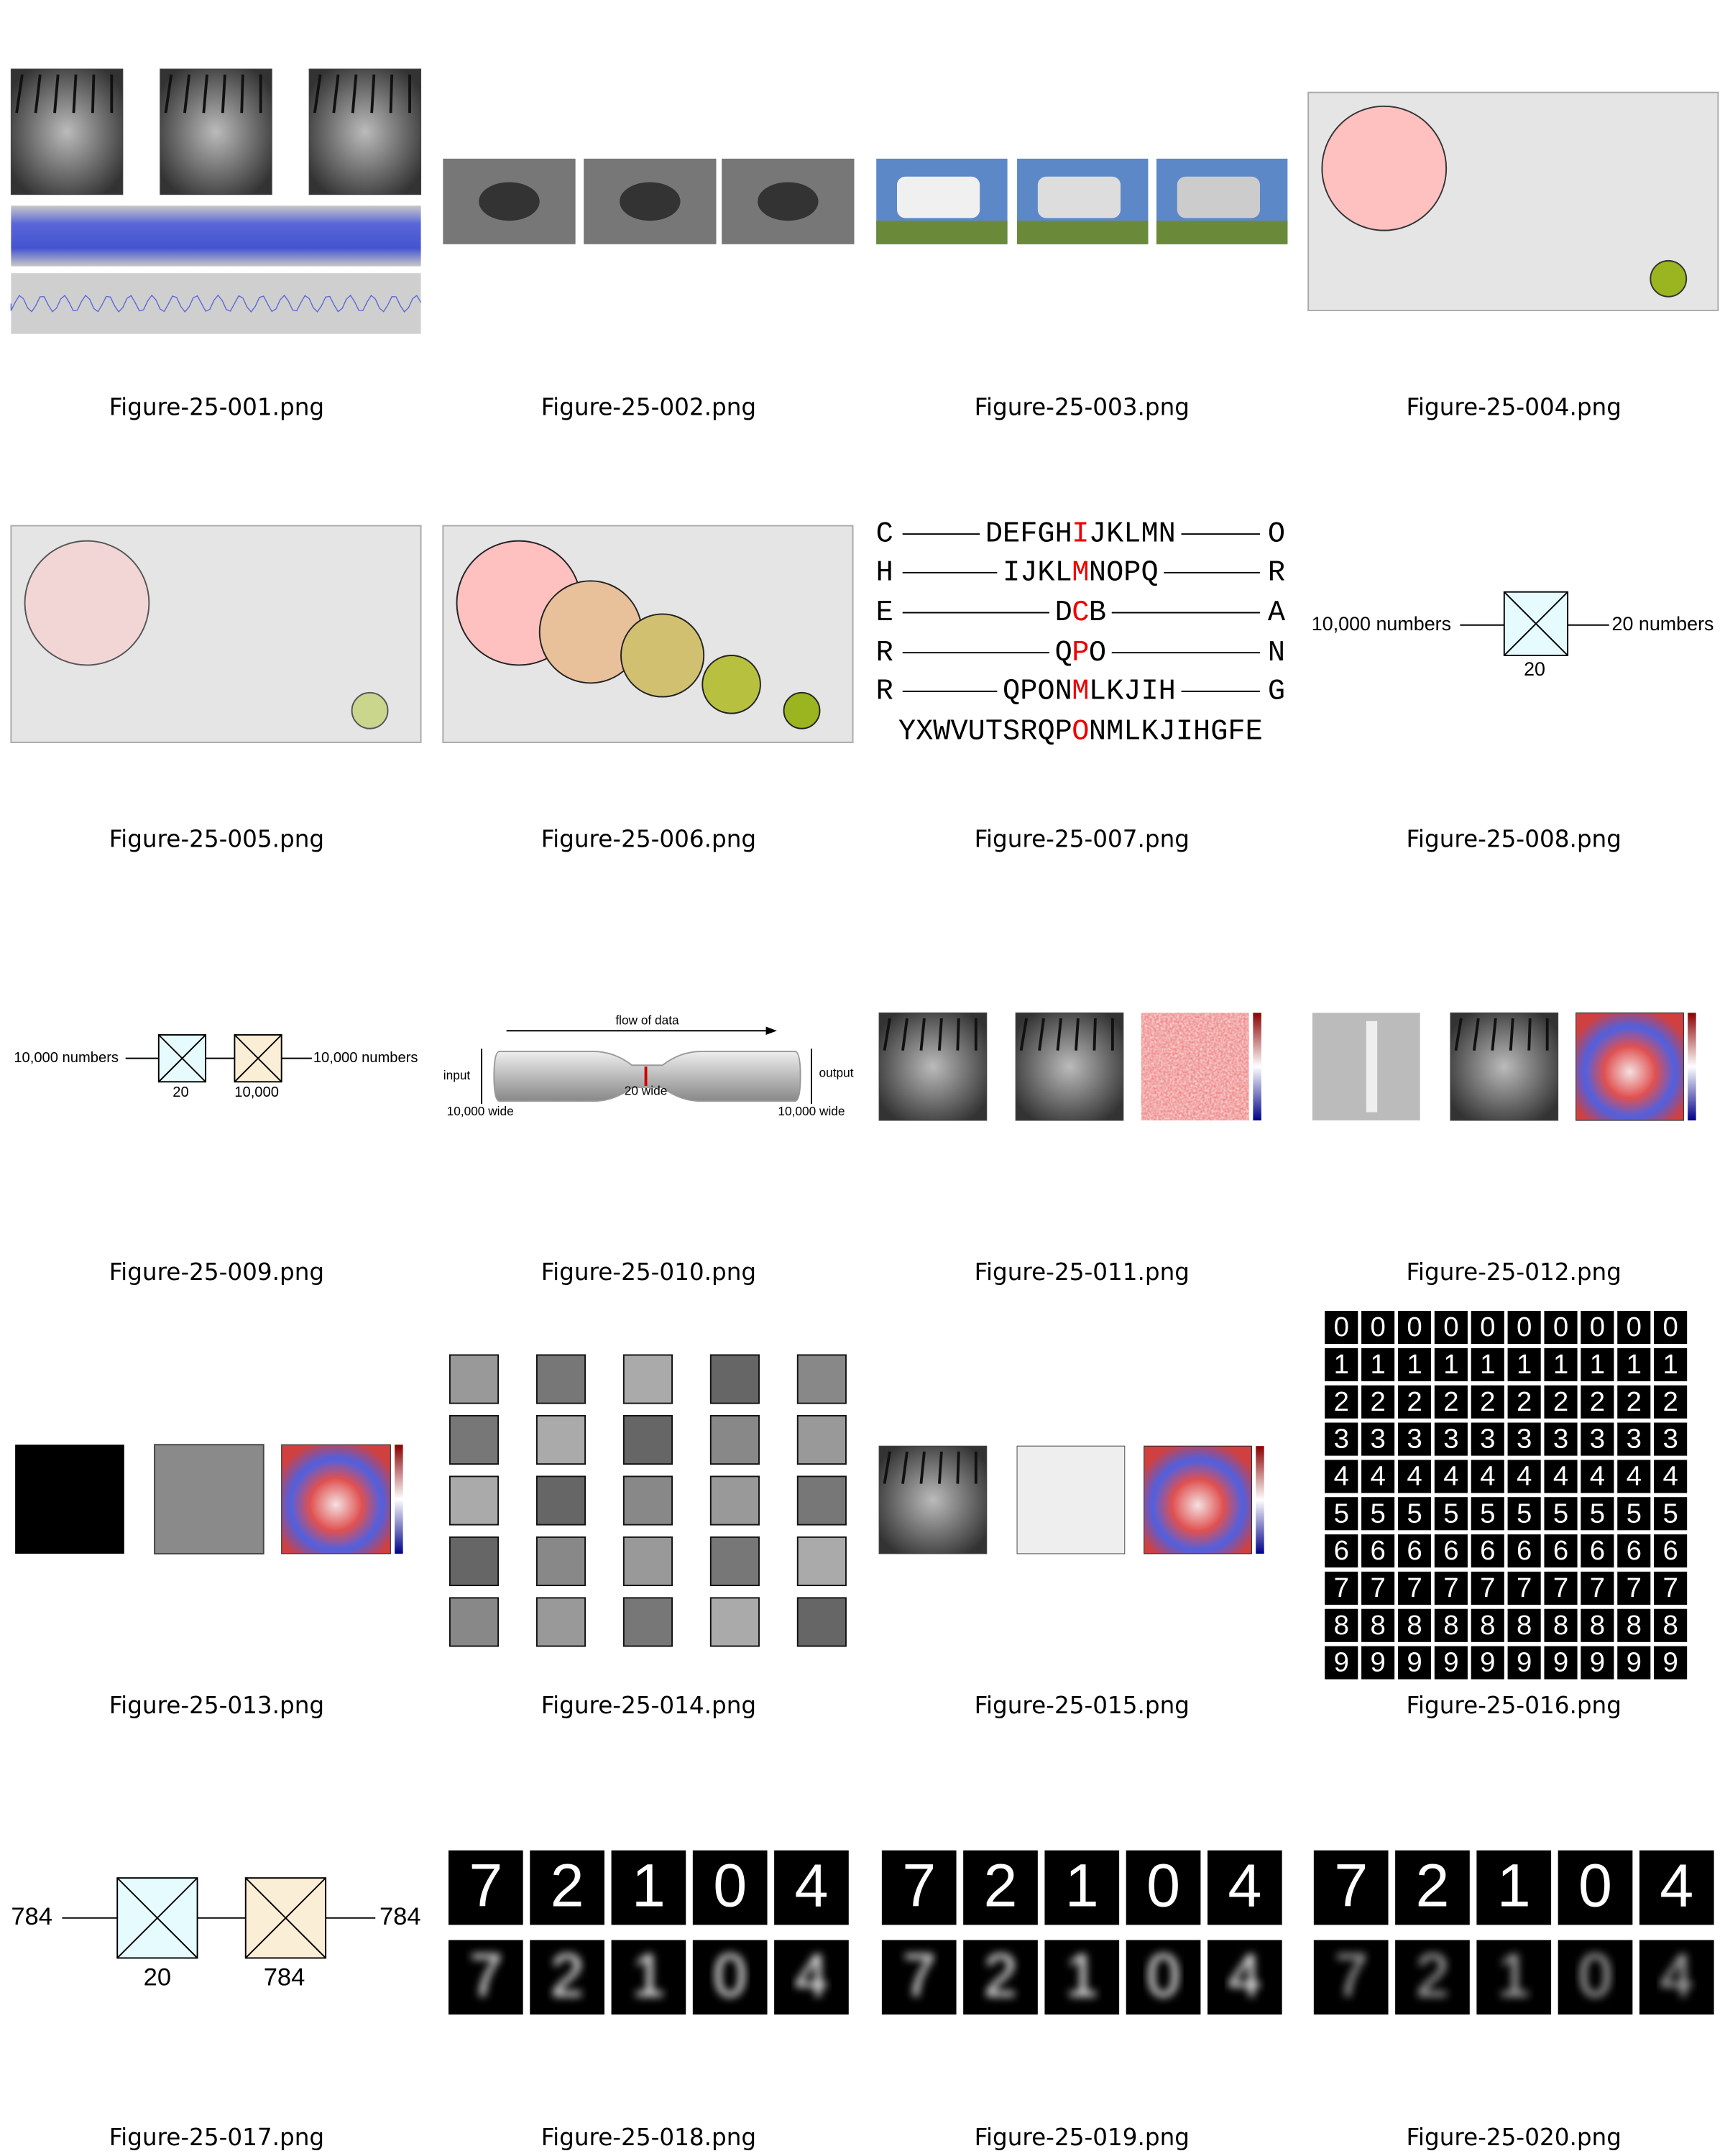 The image size is (1725, 2156). I want to click on file-item: Figure-25-018.png 7 72 21 10 04 4, so click(648, 2000).